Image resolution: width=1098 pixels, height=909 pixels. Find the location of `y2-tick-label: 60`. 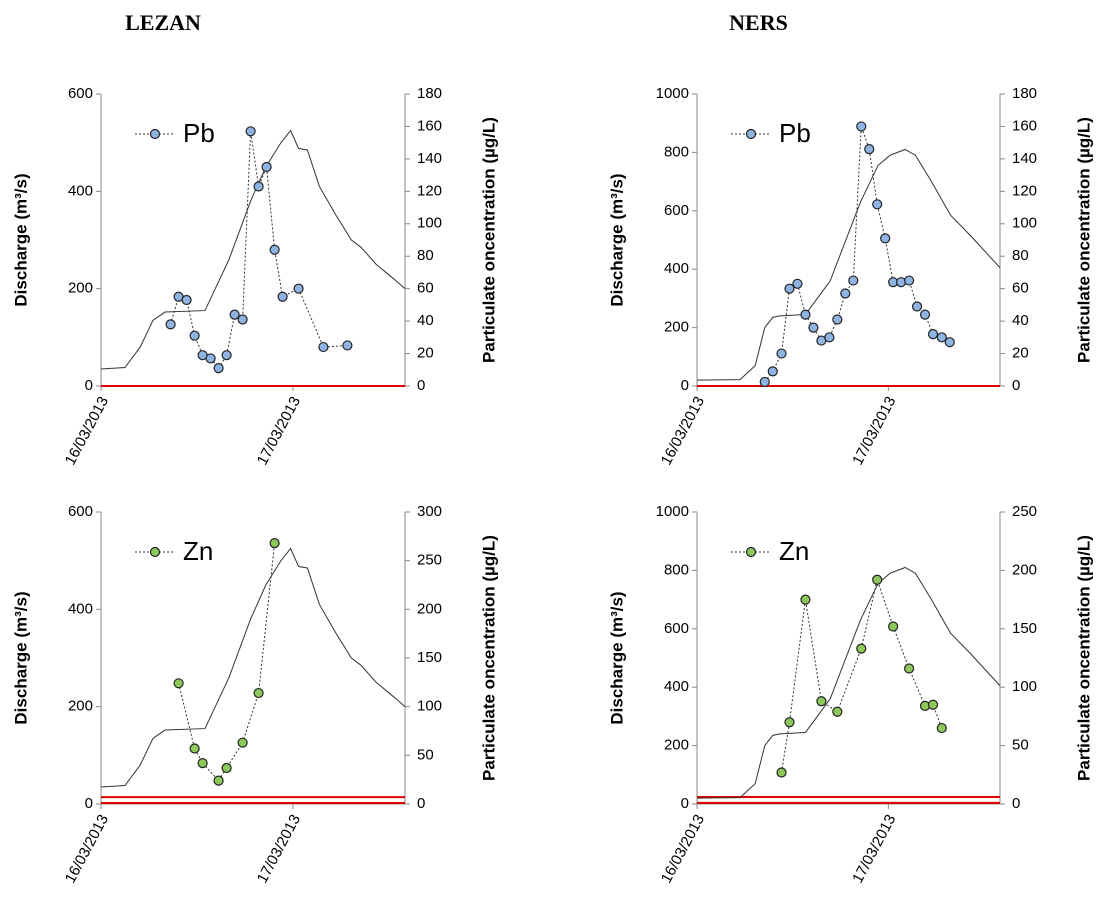

y2-tick-label: 60 is located at coordinates (425, 288).